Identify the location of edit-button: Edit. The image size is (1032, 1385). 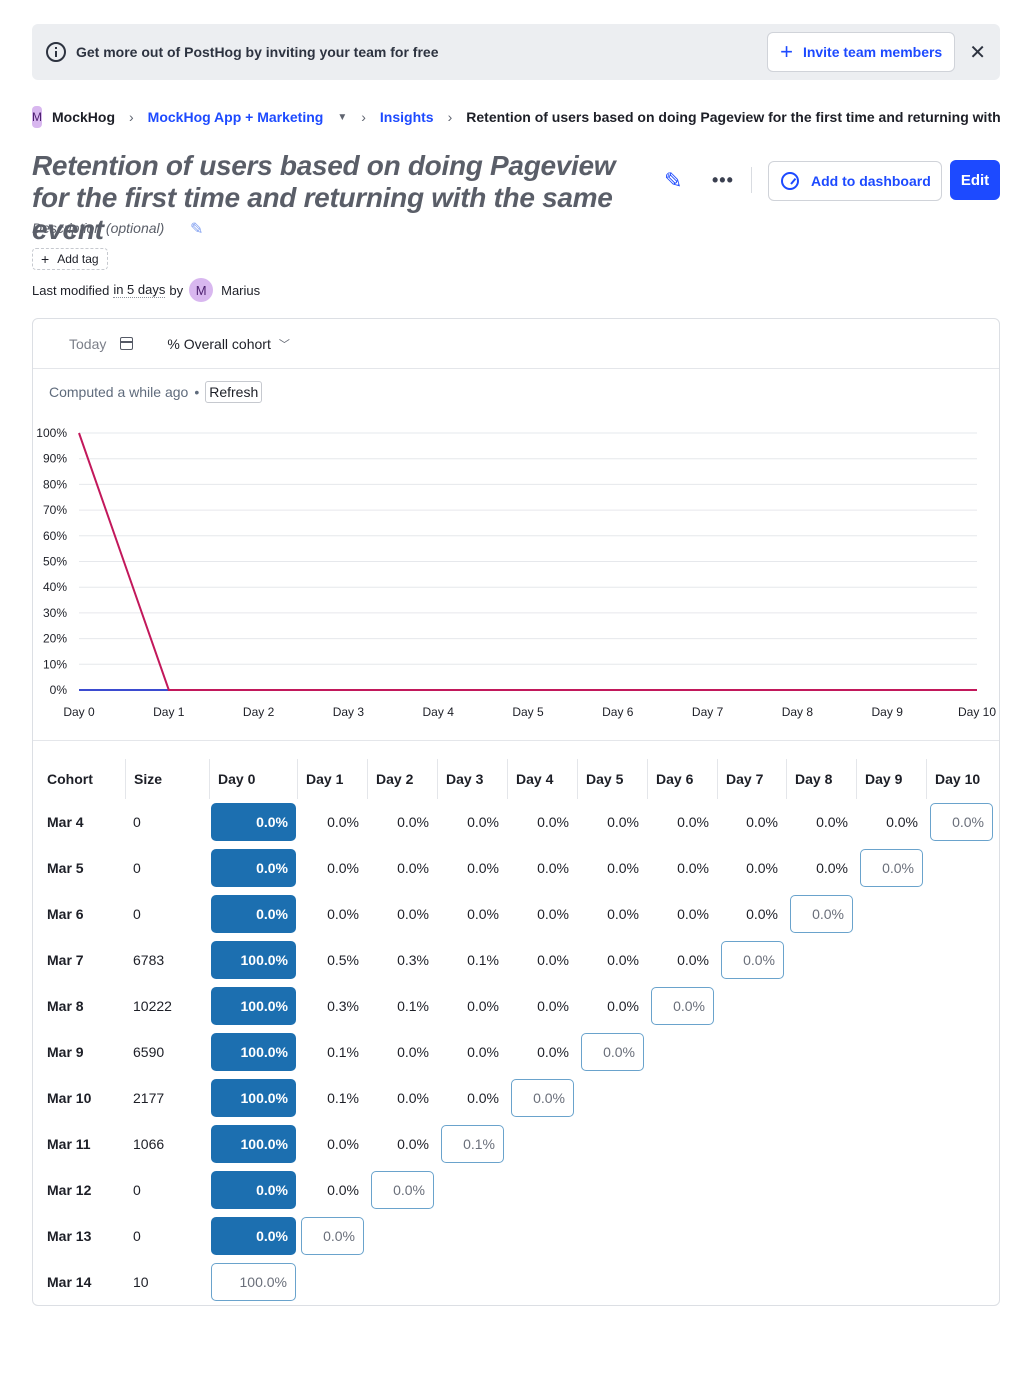
(975, 180).